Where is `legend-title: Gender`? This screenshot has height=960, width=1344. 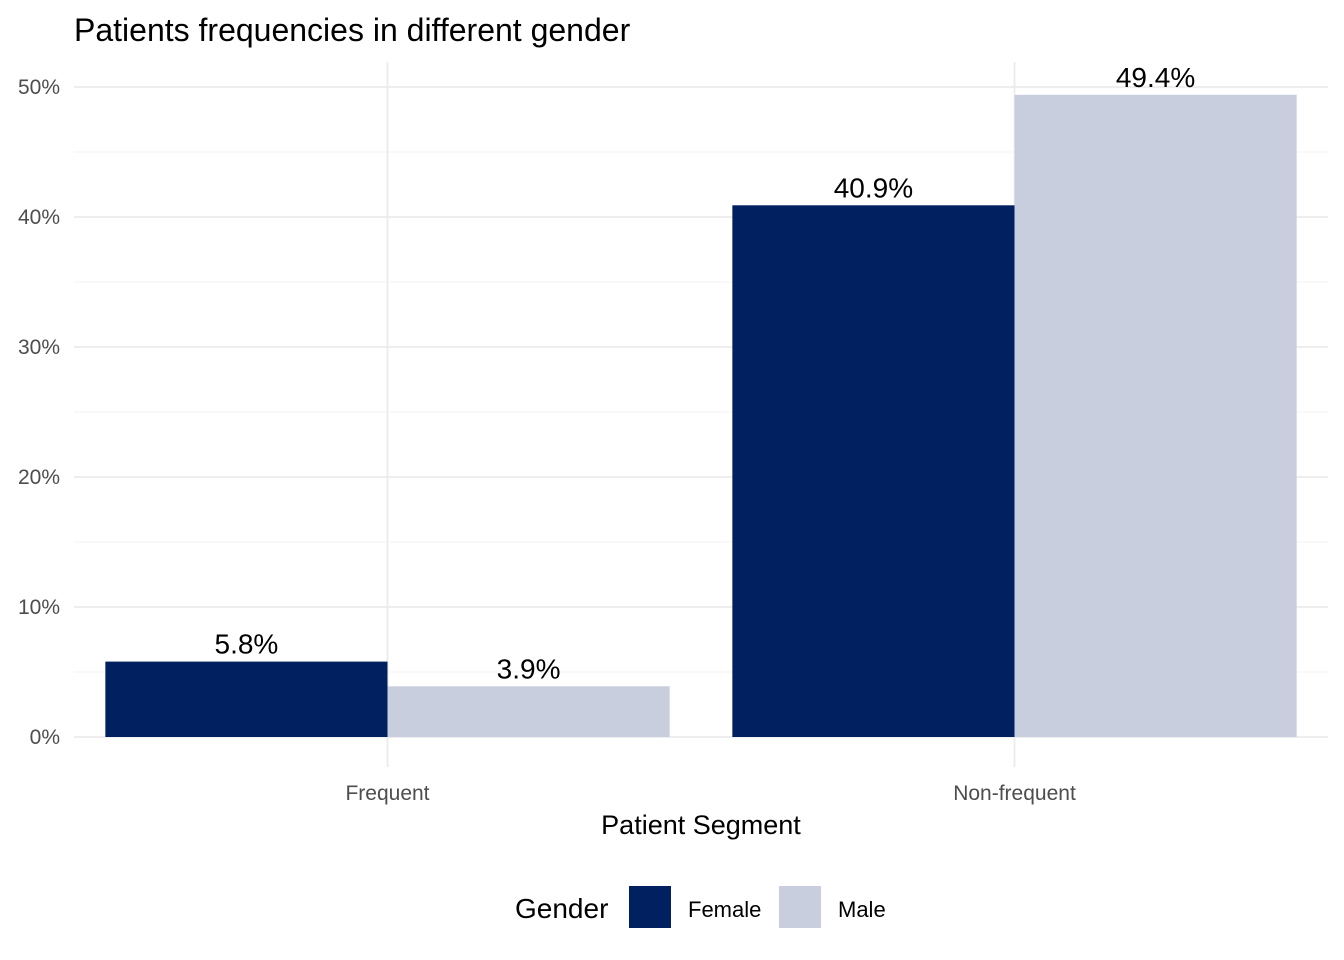 legend-title: Gender is located at coordinates (561, 908).